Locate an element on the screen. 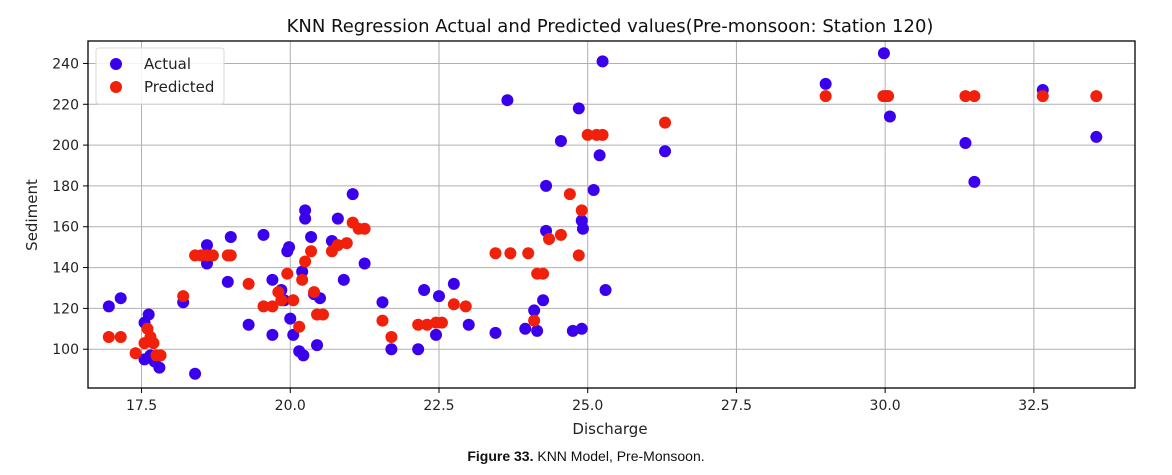 This screenshot has width=1172, height=475. x-axis-ticks: 17.5 20.0 22.5 25.0 27.5 30.0 32.5 is located at coordinates (587, 401).